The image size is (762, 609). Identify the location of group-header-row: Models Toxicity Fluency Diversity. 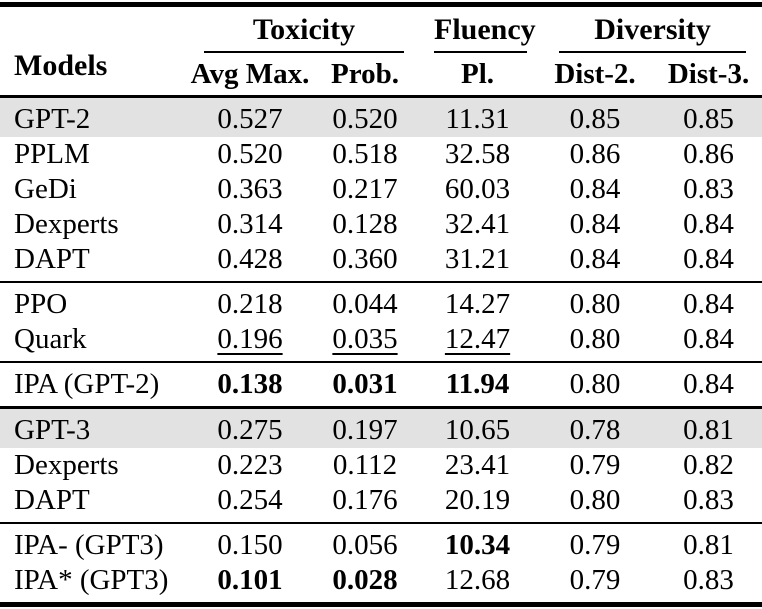
(381, 43).